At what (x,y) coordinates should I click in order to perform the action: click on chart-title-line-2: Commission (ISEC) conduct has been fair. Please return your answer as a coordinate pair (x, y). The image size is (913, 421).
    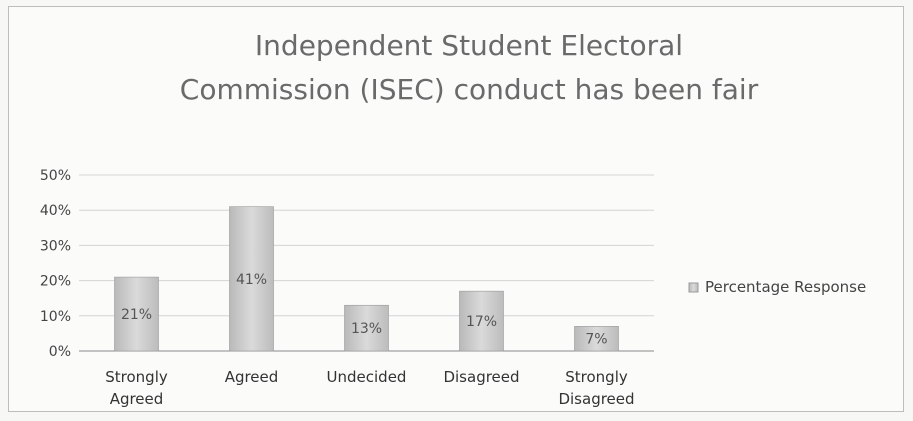
    Looking at the image, I should click on (469, 89).